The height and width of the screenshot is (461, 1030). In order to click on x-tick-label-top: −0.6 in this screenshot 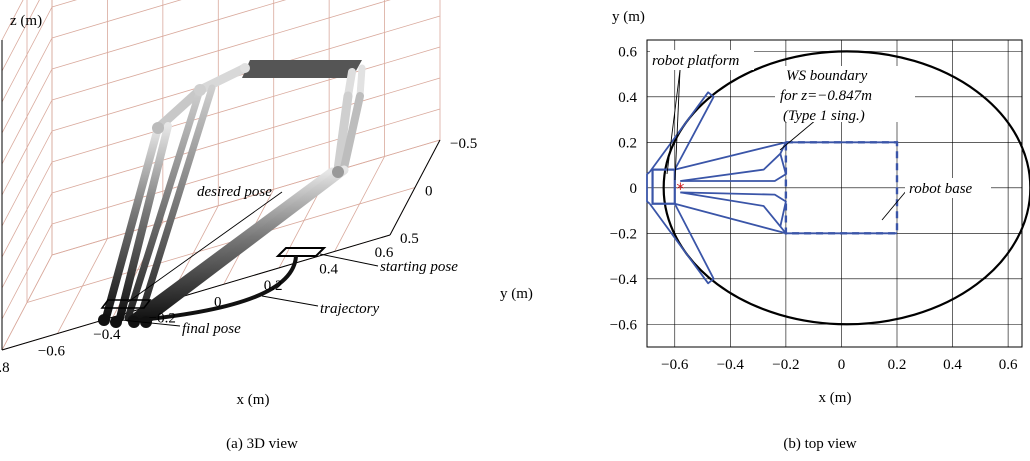, I will do `click(675, 365)`.